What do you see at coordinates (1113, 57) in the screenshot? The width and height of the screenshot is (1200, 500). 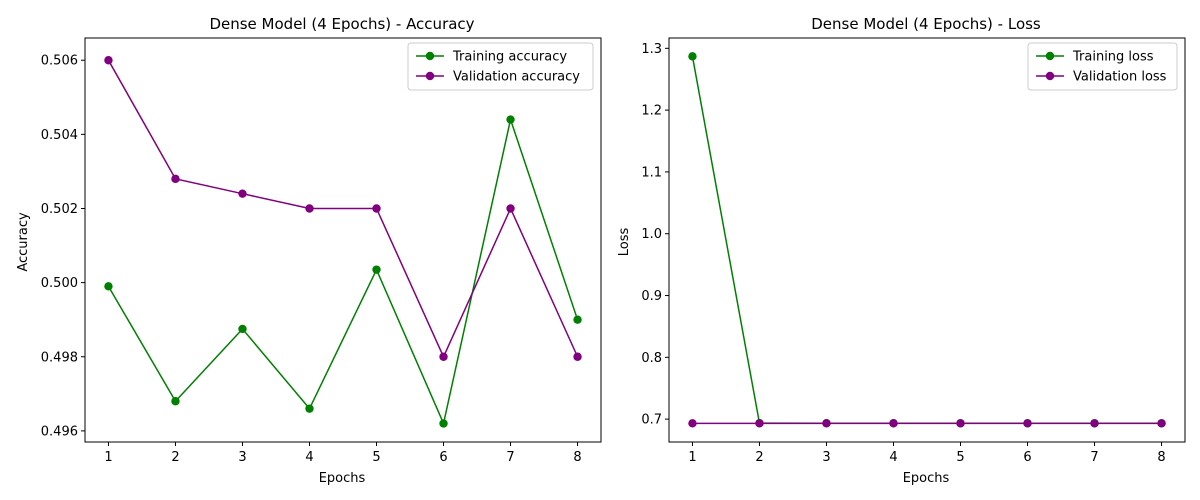 I see `legend-label: Training loss` at bounding box center [1113, 57].